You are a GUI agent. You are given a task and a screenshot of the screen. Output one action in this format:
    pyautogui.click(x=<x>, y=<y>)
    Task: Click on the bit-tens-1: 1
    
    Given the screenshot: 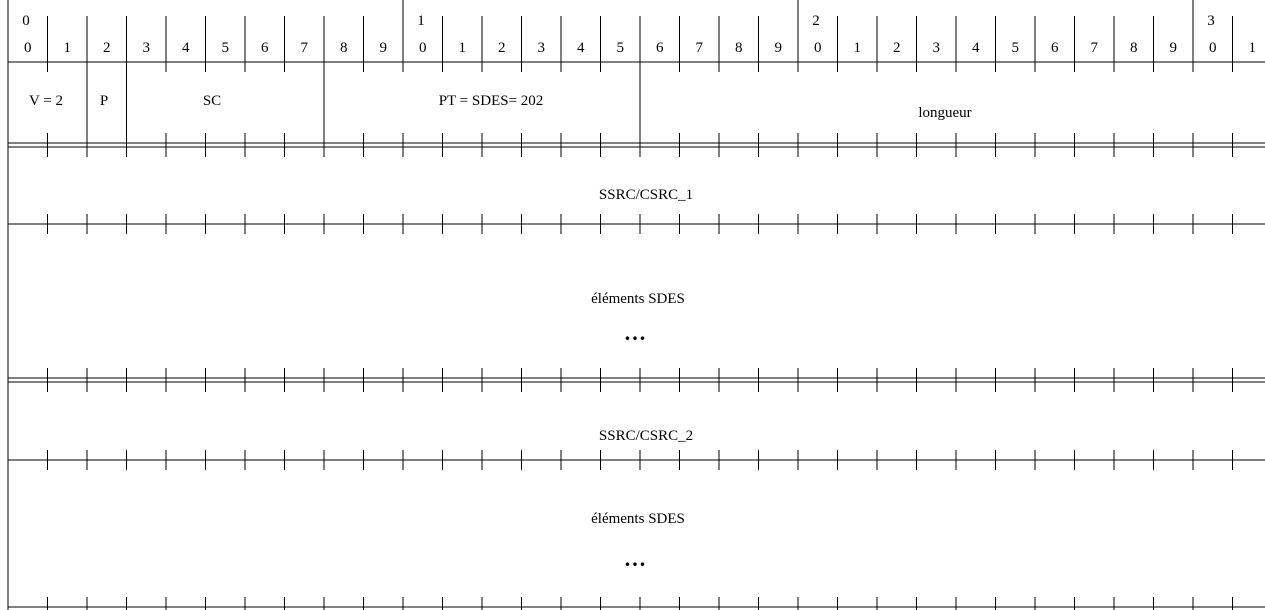 What is the action you would take?
    pyautogui.click(x=421, y=21)
    